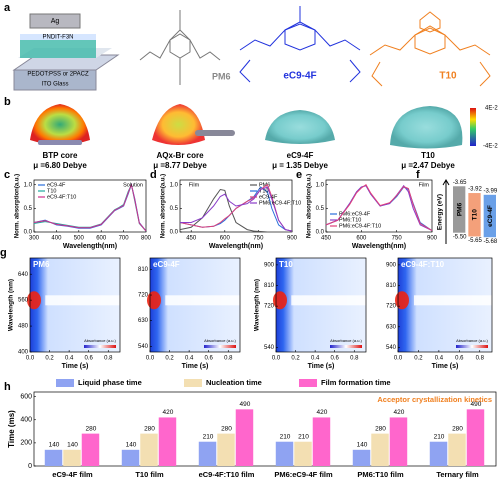  What do you see at coordinates (310, 206) in the screenshot?
I see `y-axis-label: Norm. absorption(a.u.)` at bounding box center [310, 206].